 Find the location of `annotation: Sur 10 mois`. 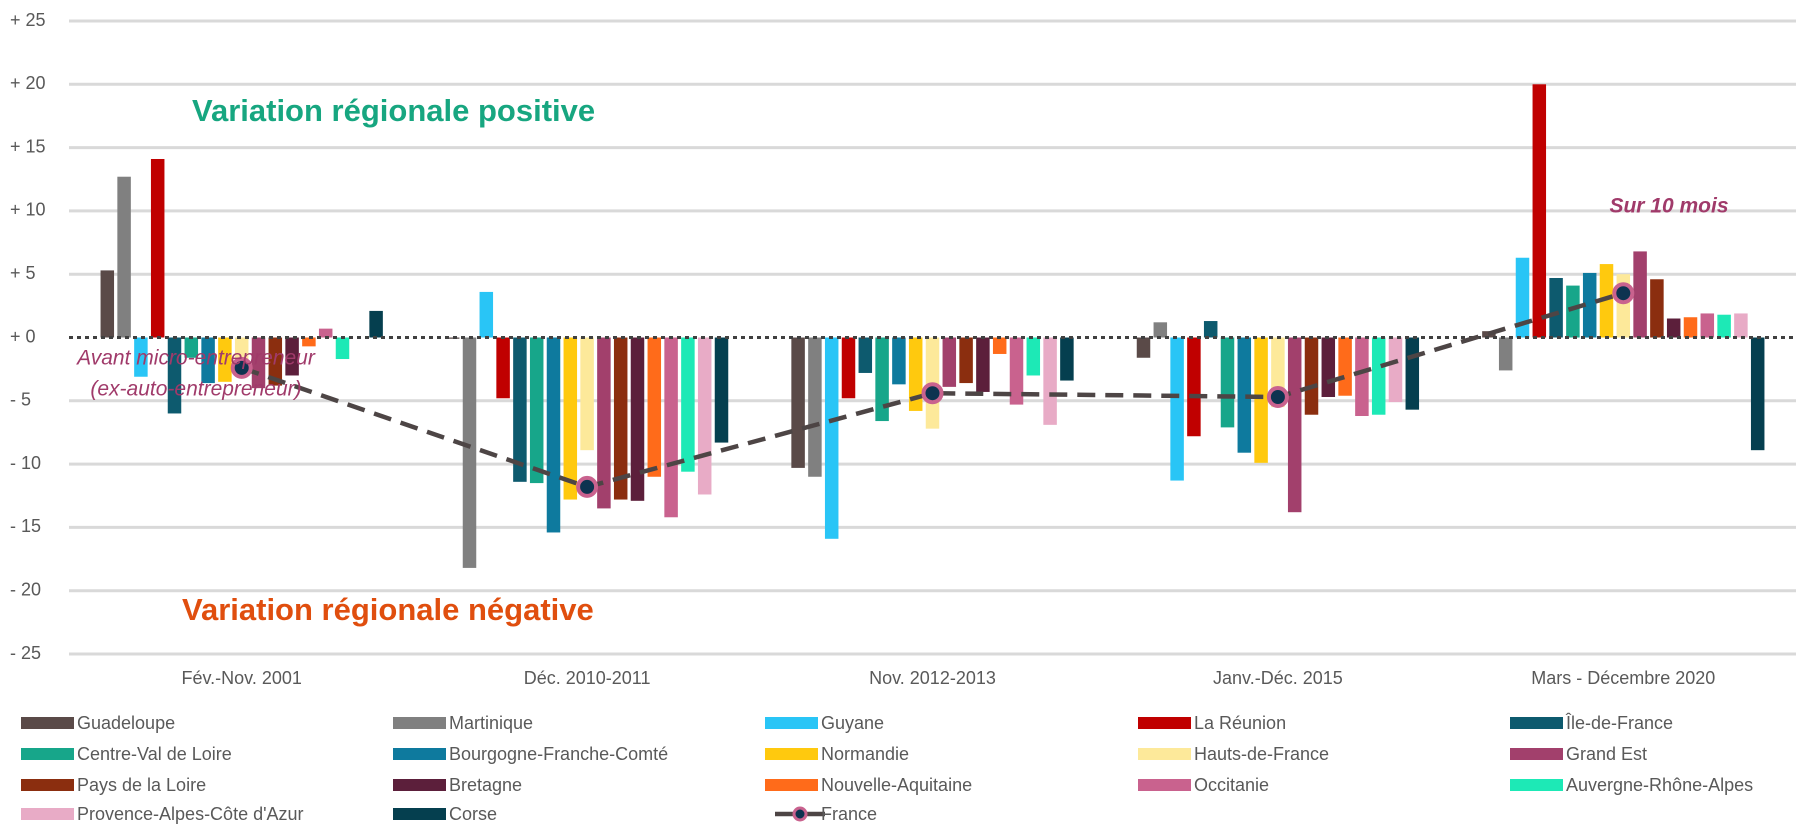

annotation: Sur 10 mois is located at coordinates (1668, 206).